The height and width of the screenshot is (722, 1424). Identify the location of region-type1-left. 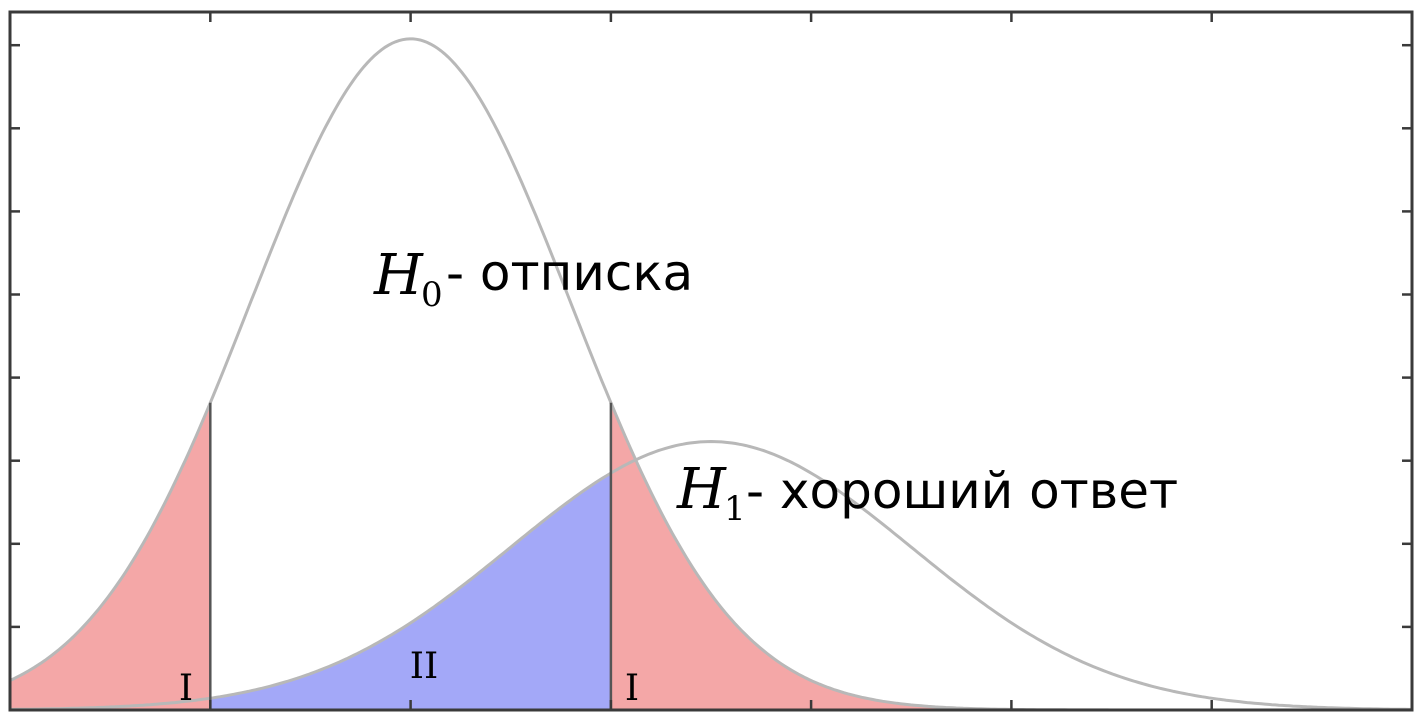
(110, 556).